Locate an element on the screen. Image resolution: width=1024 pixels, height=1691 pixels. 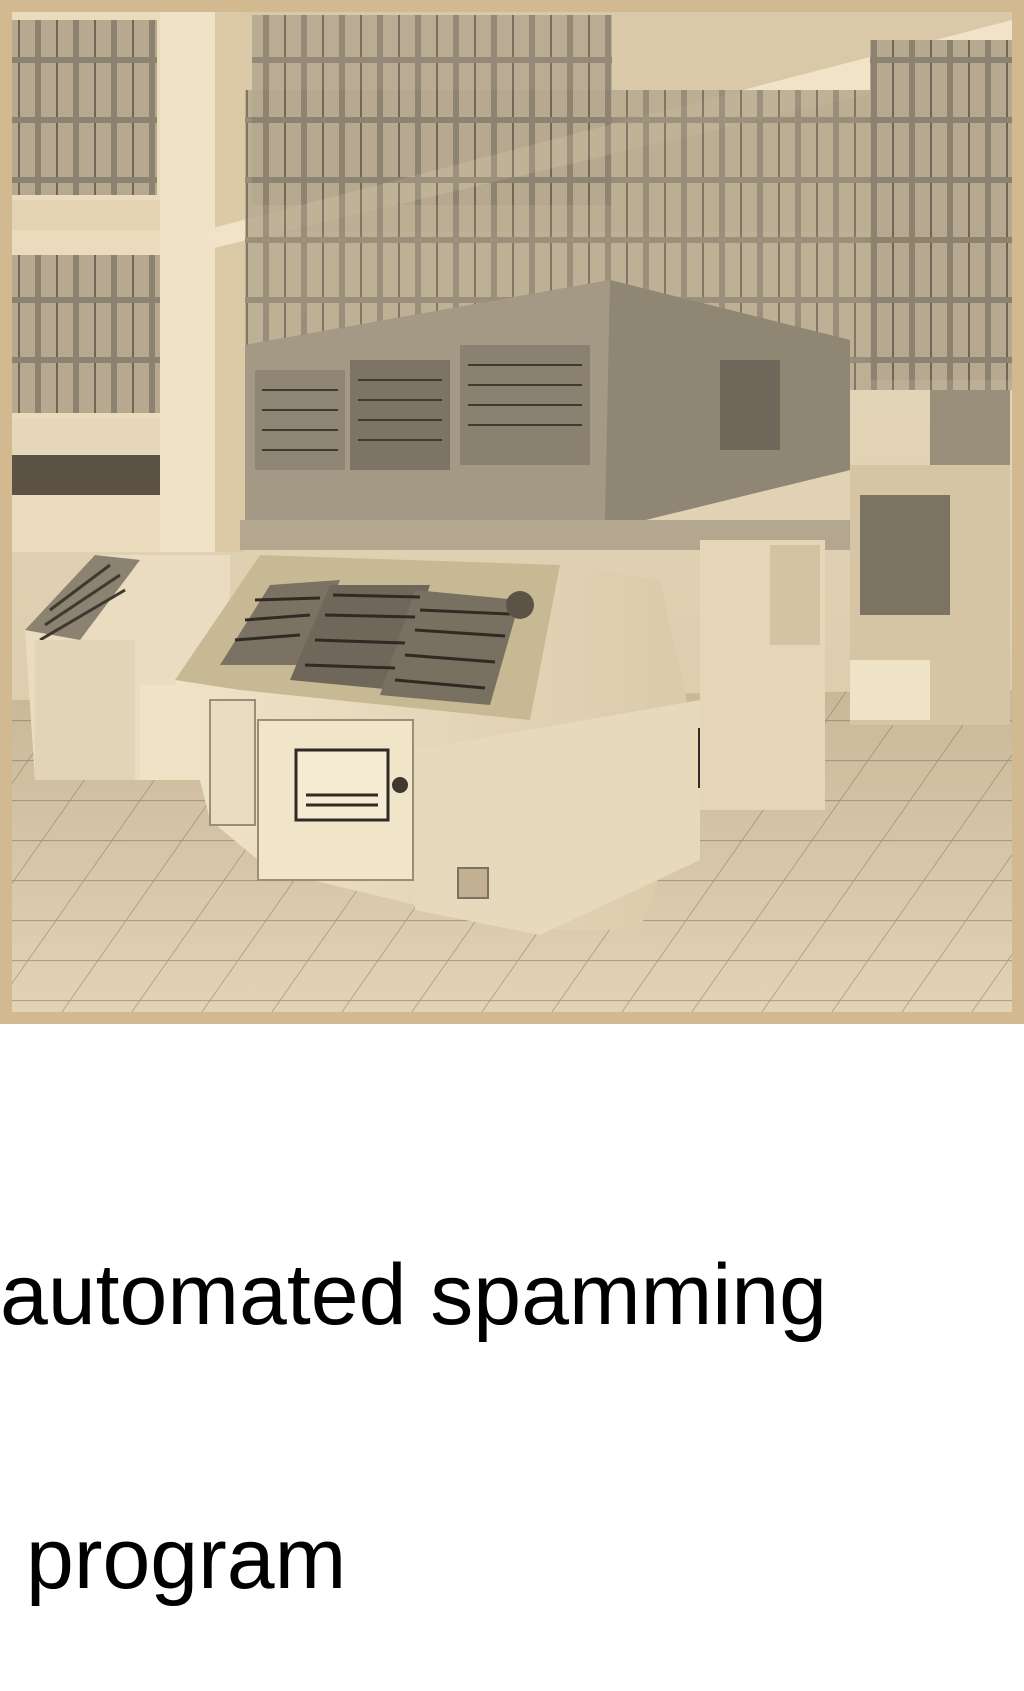
upper-cabinet is located at coordinates (545, 415).